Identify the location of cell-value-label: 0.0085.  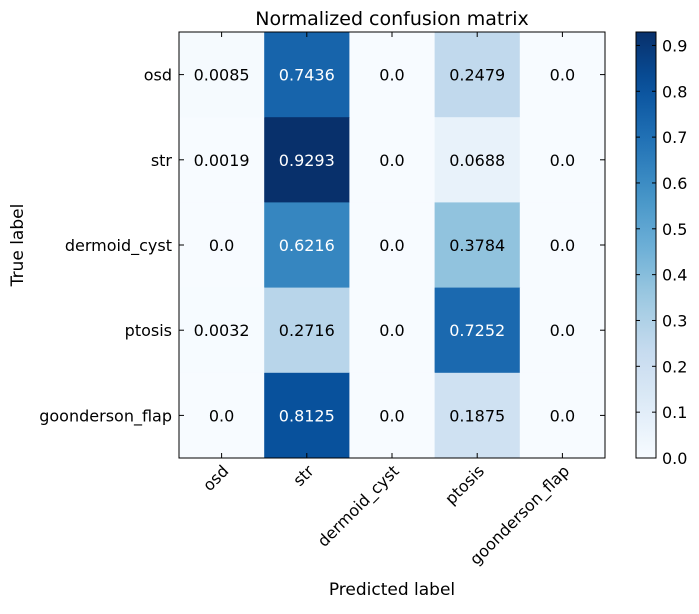
(222, 75).